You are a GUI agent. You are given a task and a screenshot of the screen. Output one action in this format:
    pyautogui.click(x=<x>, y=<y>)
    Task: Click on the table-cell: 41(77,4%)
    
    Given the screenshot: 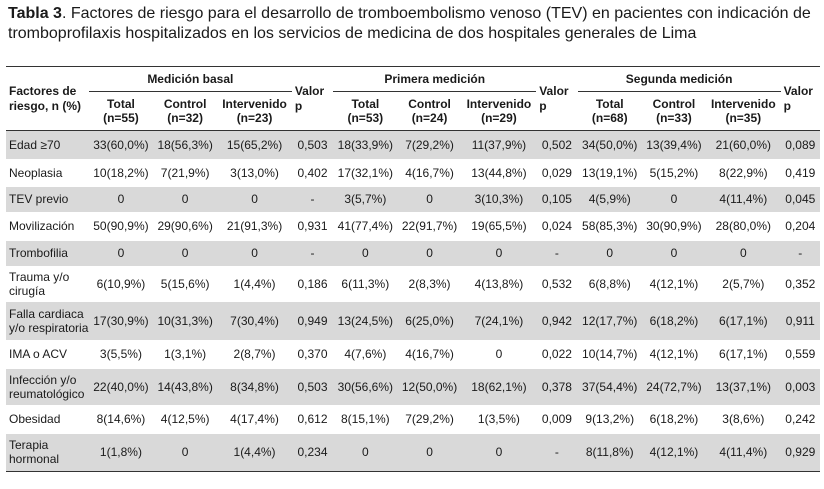 What is the action you would take?
    pyautogui.click(x=365, y=226)
    